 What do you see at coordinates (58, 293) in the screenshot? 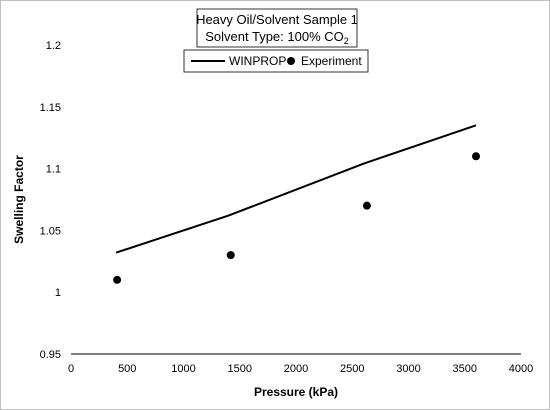
I see `y-tick-label: 1` at bounding box center [58, 293].